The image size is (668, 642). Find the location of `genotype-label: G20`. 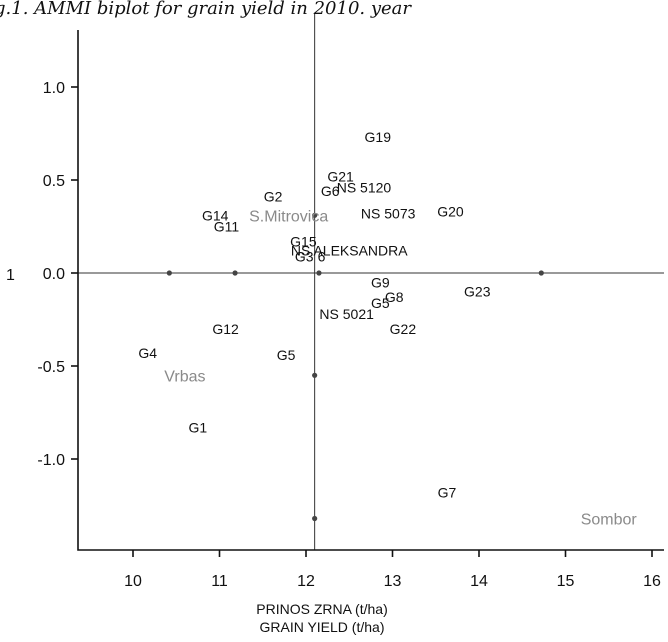

genotype-label: G20 is located at coordinates (450, 212).